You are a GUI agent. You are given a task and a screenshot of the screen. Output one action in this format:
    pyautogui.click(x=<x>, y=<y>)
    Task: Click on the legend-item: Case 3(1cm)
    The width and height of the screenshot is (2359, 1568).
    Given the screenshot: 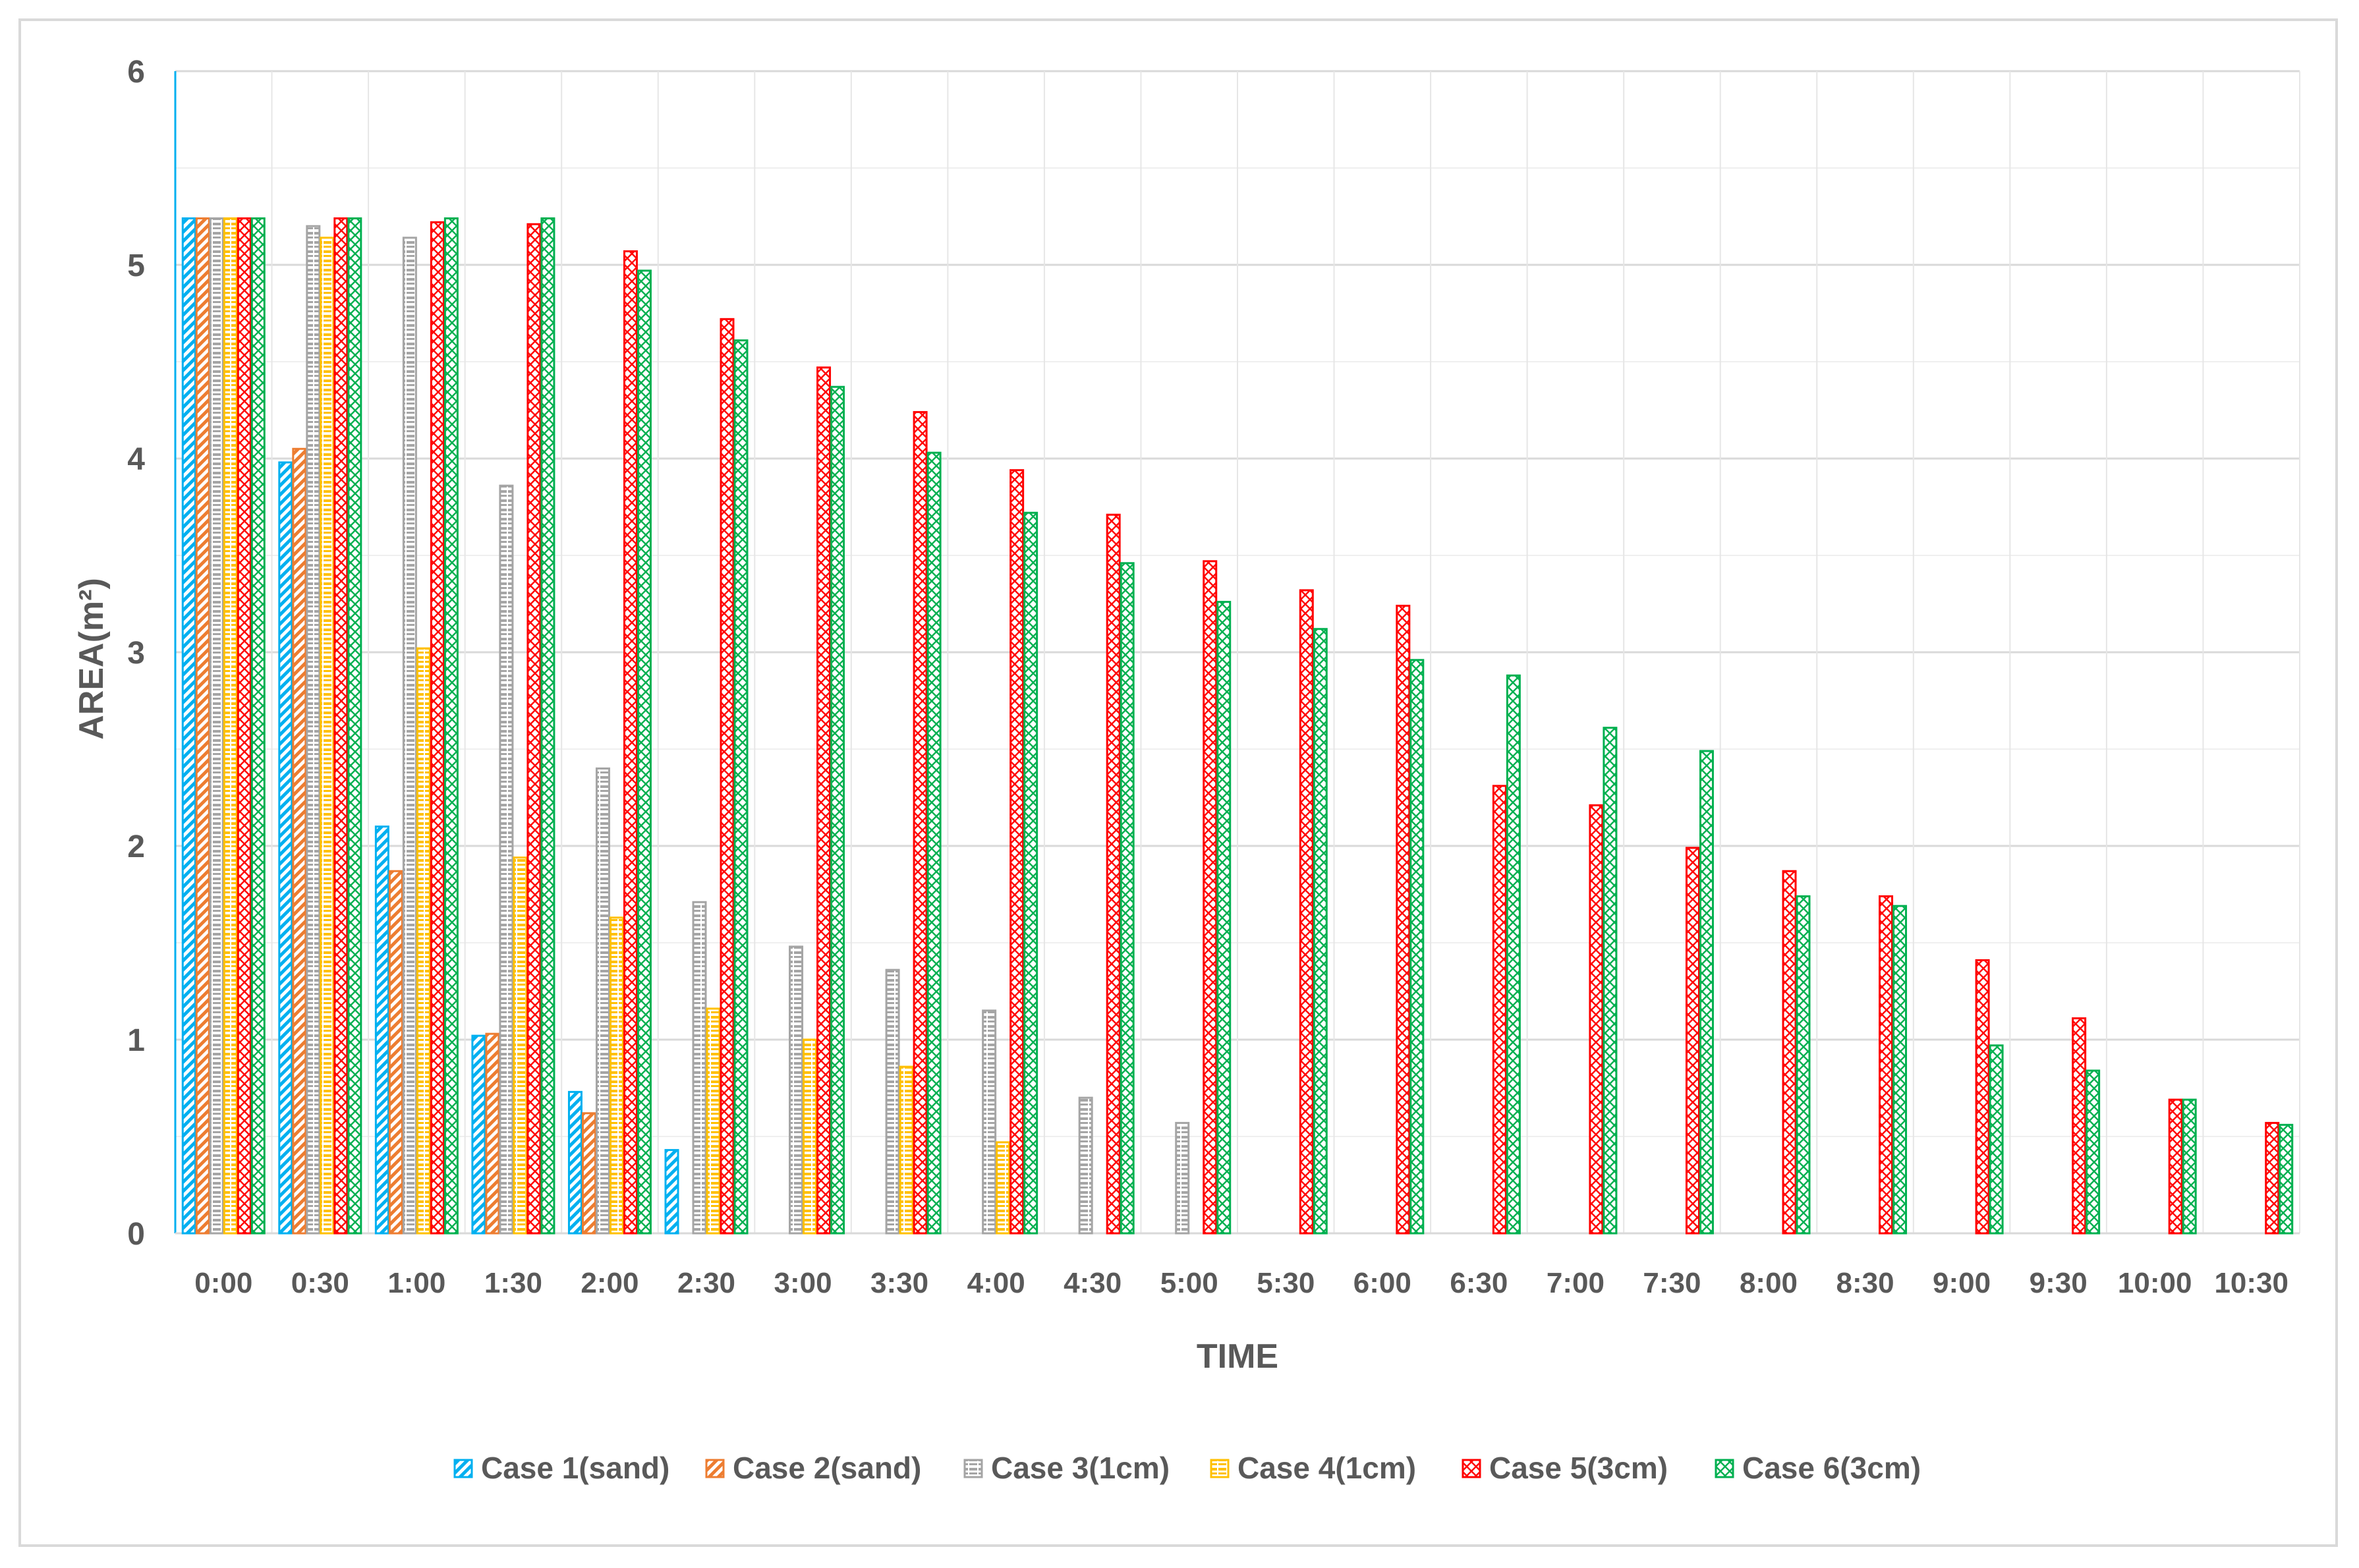 What is the action you would take?
    pyautogui.click(x=1066, y=1468)
    